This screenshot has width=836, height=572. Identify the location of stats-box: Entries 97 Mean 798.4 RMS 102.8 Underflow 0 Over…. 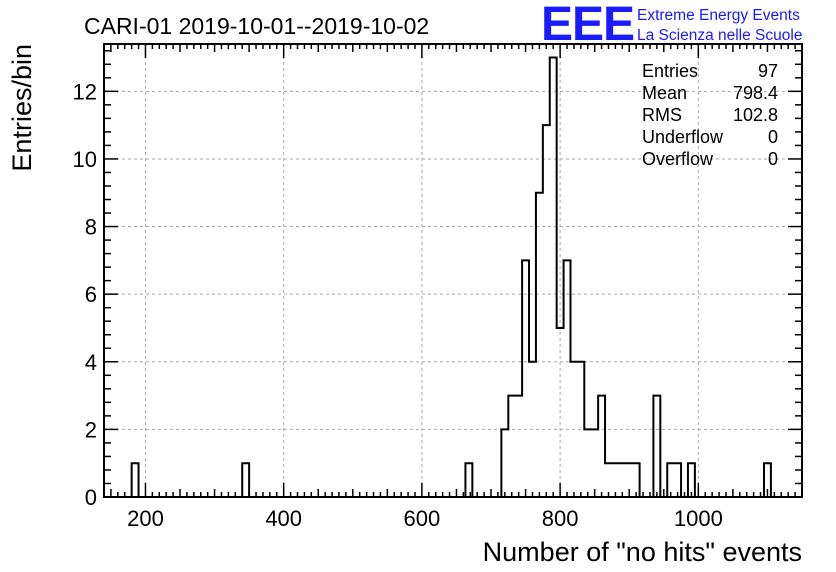
(710, 115).